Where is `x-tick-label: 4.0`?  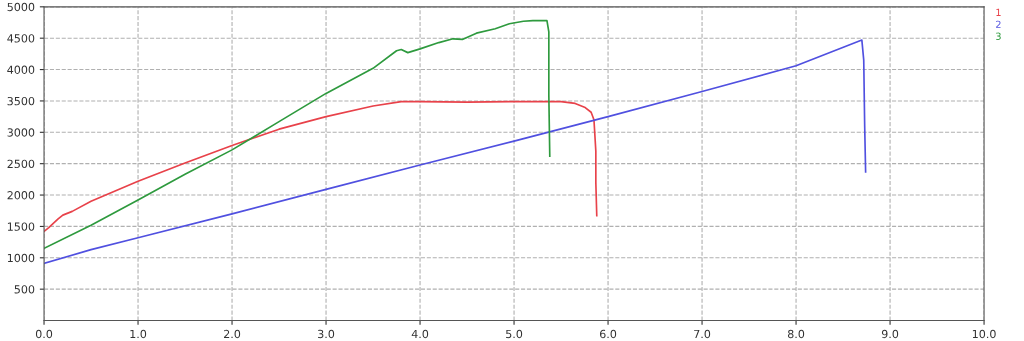
x-tick-label: 4.0 is located at coordinates (420, 334).